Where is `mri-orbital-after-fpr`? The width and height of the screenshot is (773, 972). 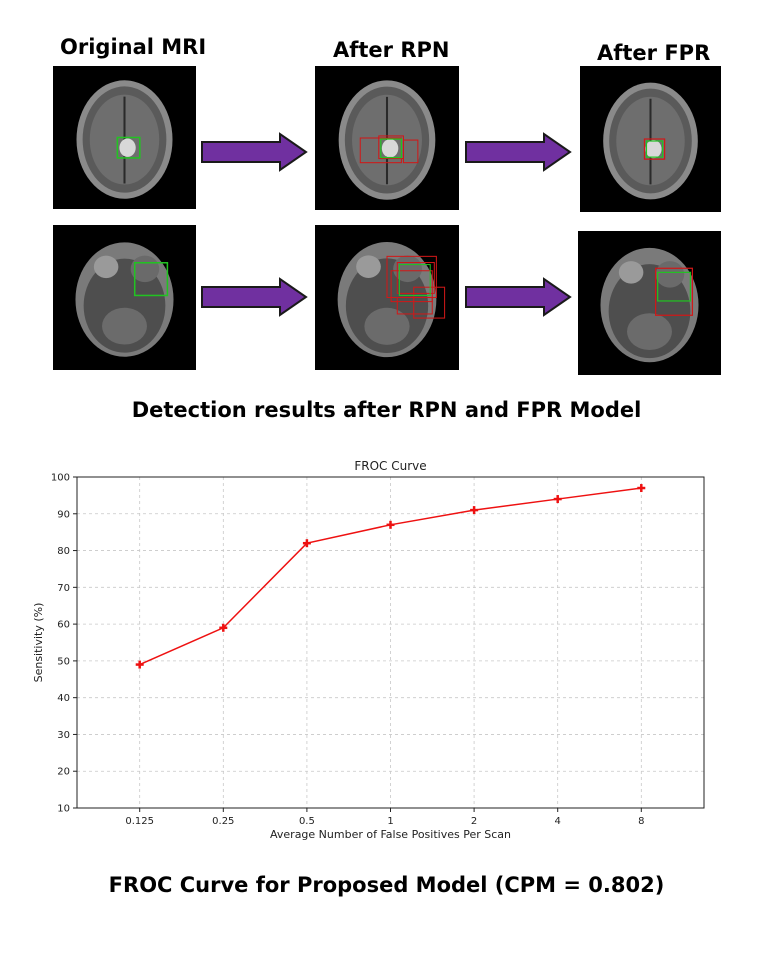 mri-orbital-after-fpr is located at coordinates (649, 303).